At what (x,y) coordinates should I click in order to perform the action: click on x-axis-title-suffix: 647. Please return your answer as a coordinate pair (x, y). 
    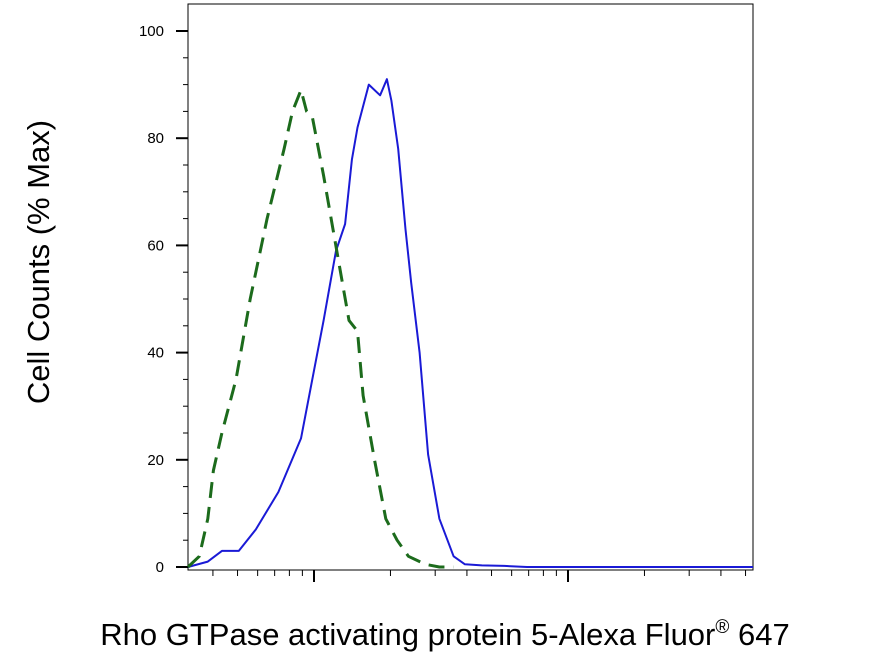
    Looking at the image, I should click on (759, 634).